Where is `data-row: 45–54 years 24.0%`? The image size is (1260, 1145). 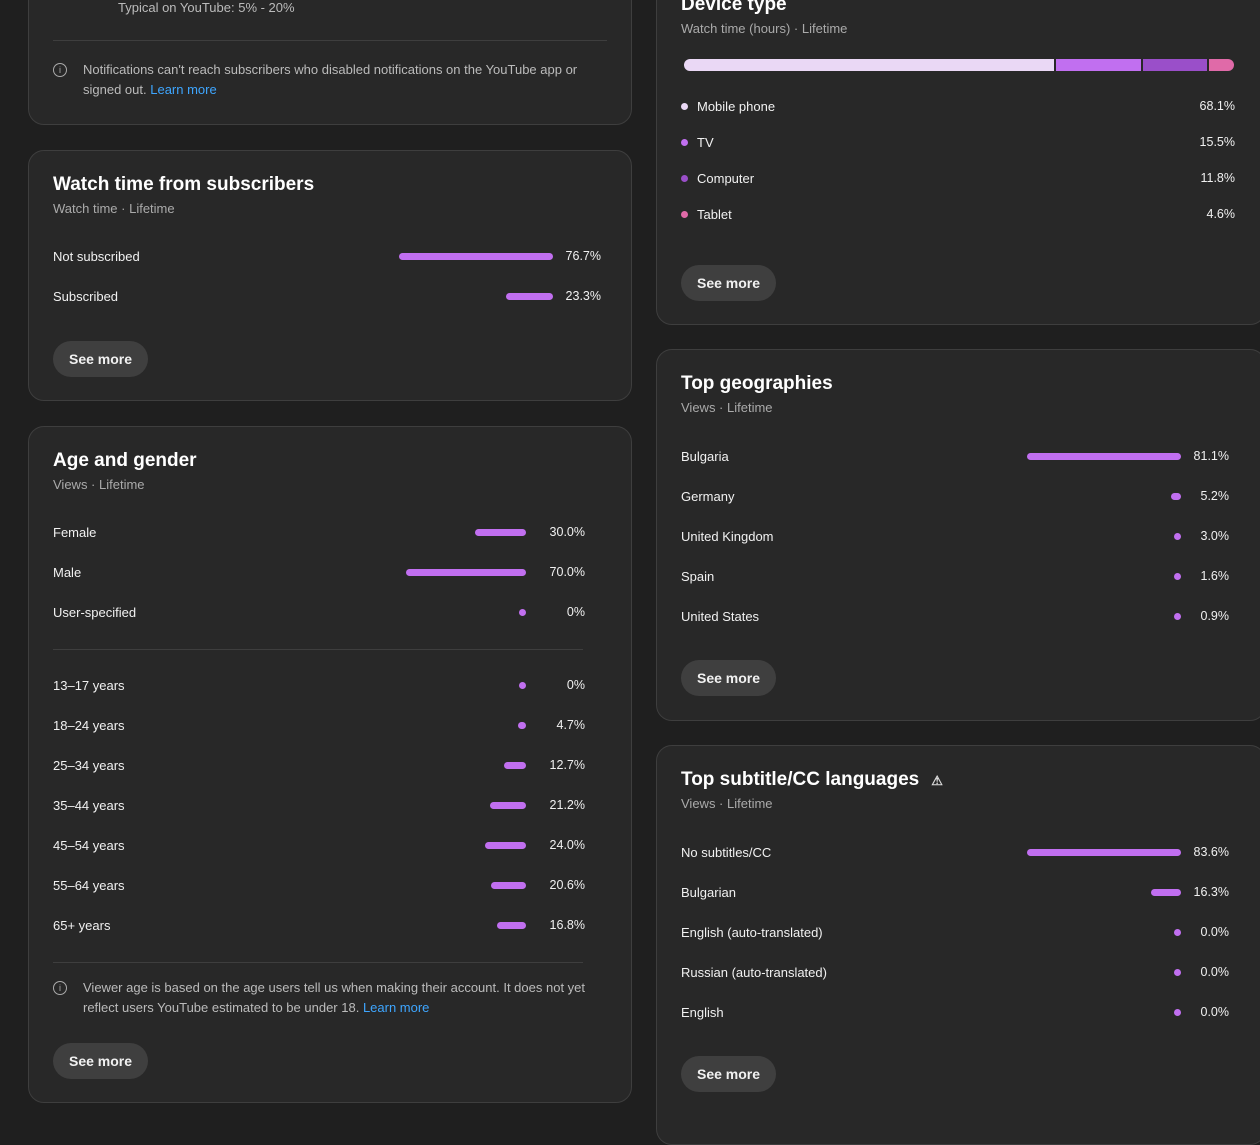
data-row: 45–54 years 24.0% is located at coordinates (333, 845).